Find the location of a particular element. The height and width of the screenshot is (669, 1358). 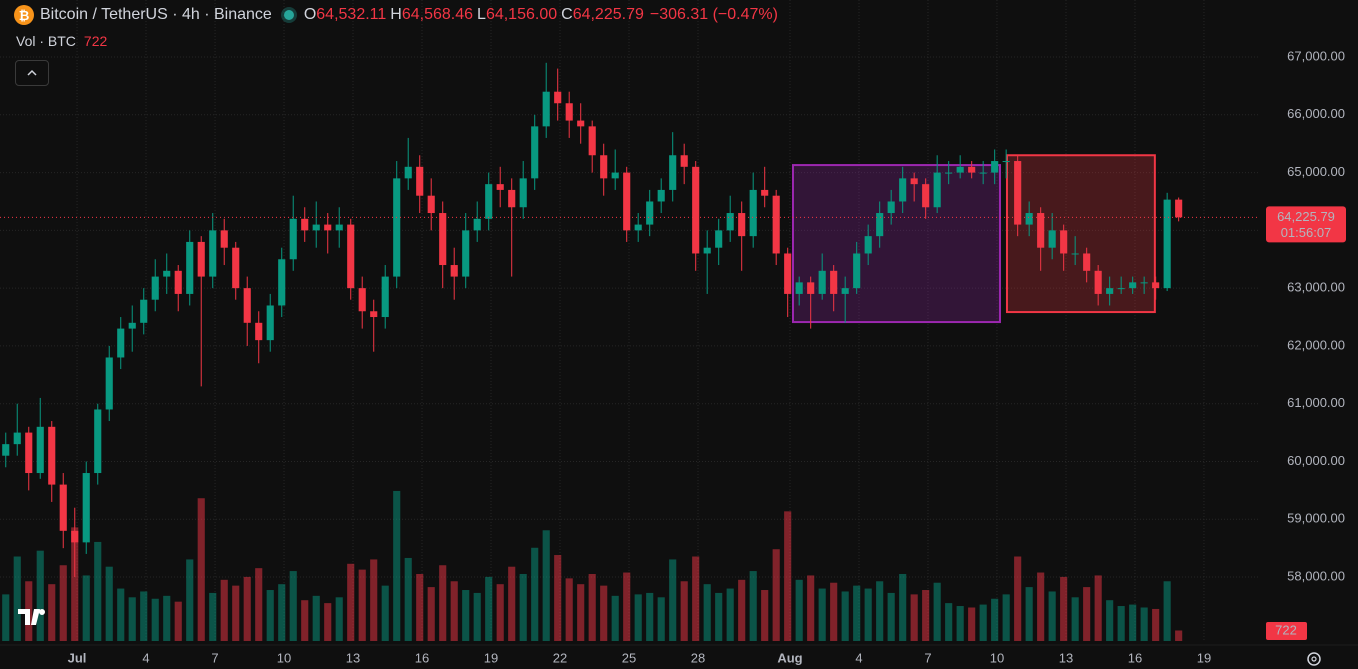

x-tick-label: 4 is located at coordinates (858, 657).